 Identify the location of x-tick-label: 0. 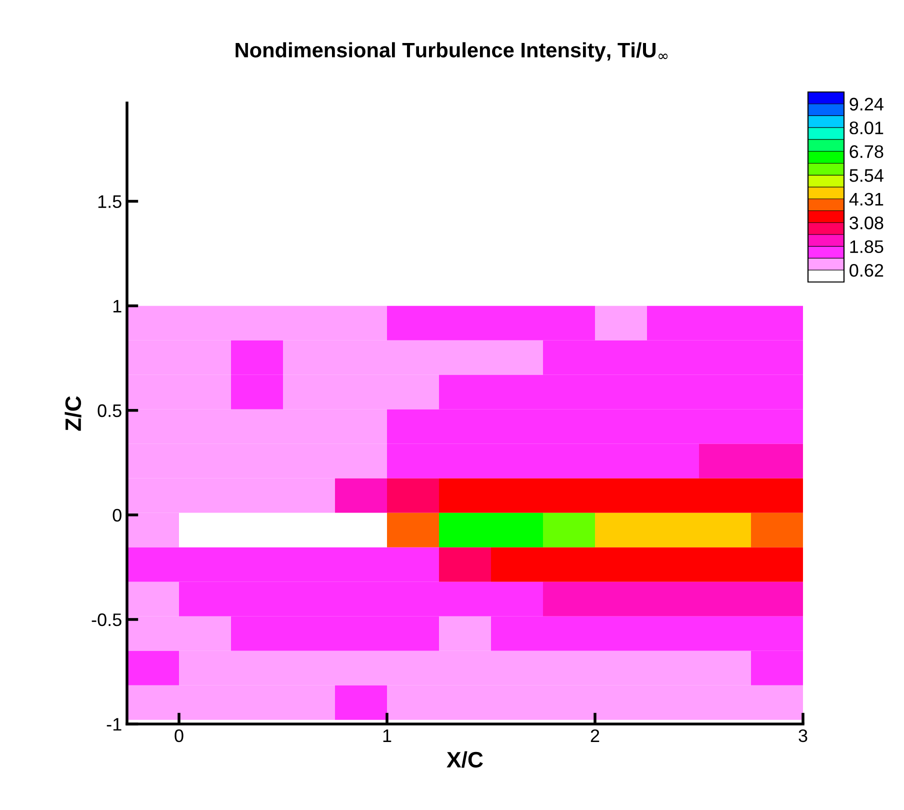
(179, 735).